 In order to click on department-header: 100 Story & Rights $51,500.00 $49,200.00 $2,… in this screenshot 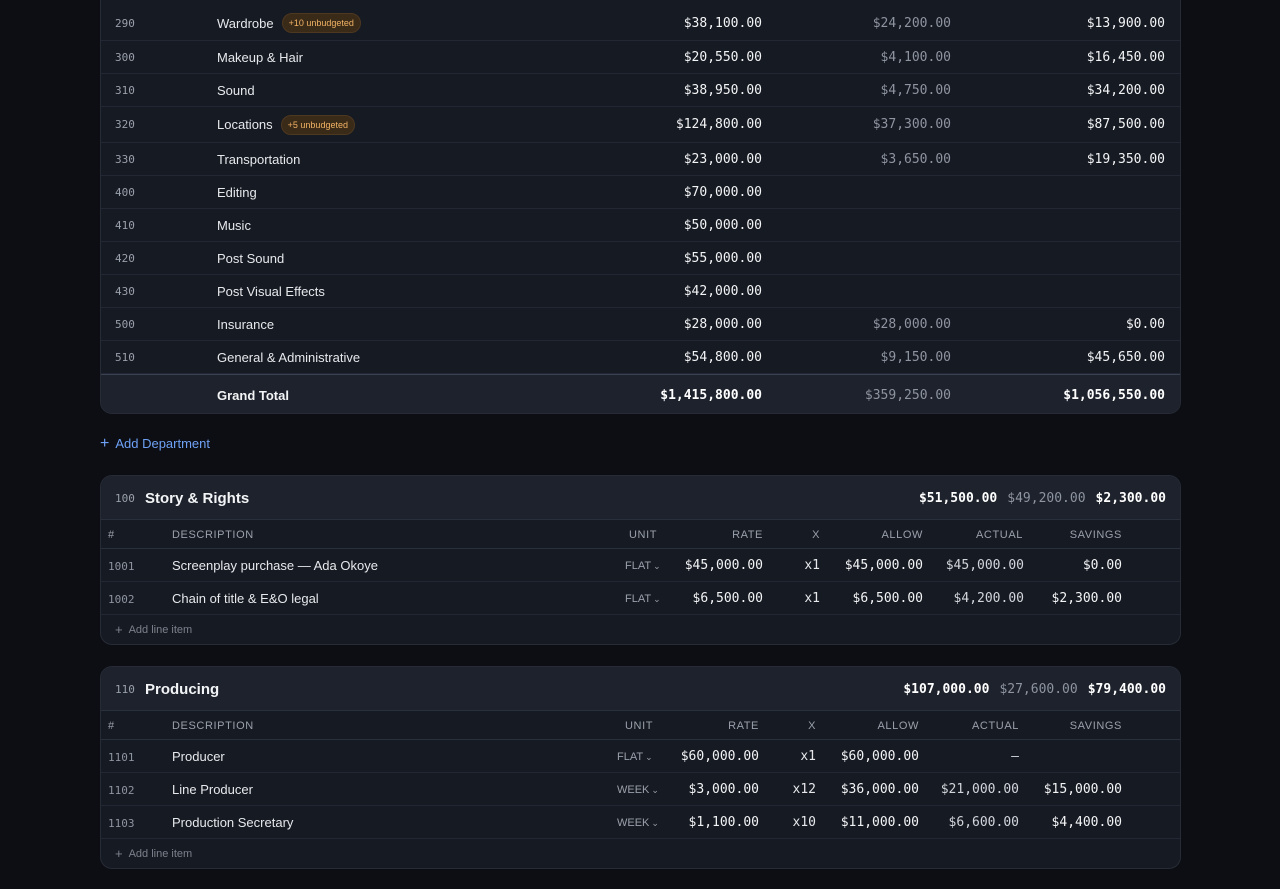, I will do `click(640, 498)`.